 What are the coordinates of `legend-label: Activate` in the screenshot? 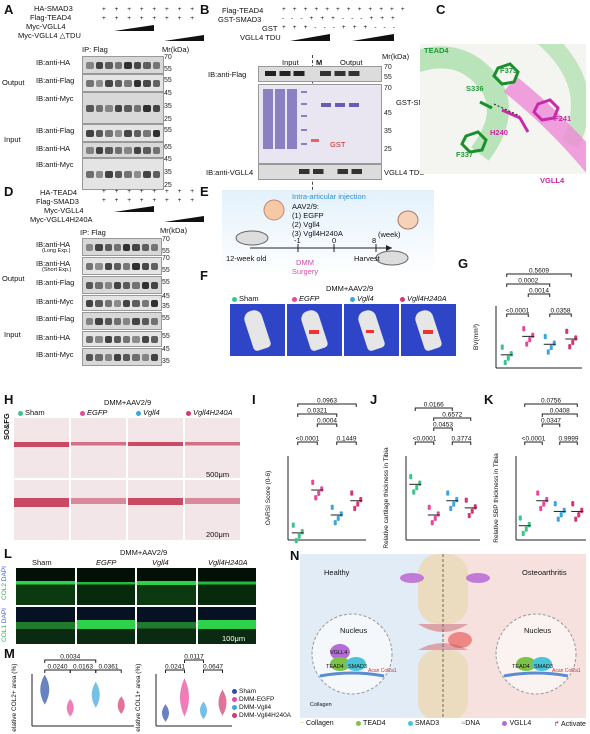 It's located at (573, 724).